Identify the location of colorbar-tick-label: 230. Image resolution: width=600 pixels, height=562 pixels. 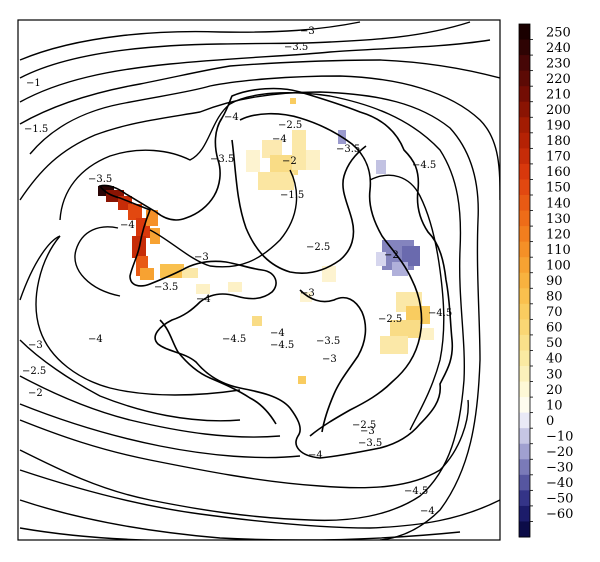
(558, 63).